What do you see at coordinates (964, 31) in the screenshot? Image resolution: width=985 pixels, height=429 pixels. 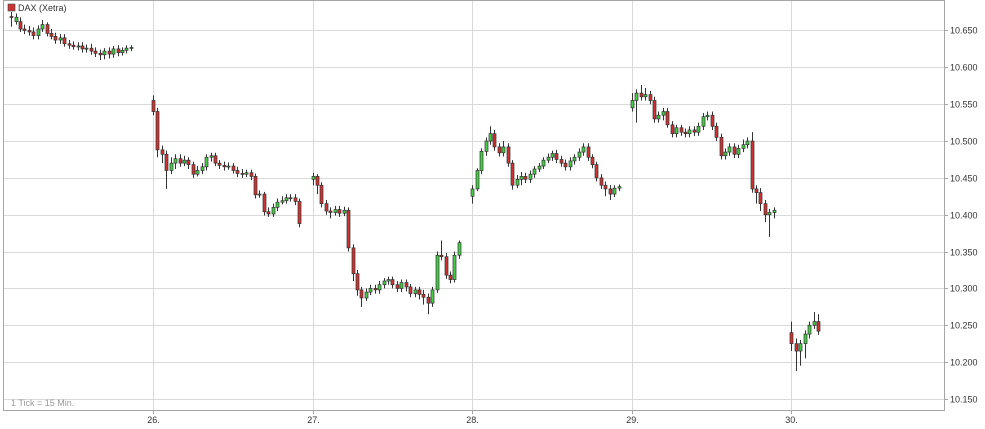 I see `y-tick-label: 10.650` at bounding box center [964, 31].